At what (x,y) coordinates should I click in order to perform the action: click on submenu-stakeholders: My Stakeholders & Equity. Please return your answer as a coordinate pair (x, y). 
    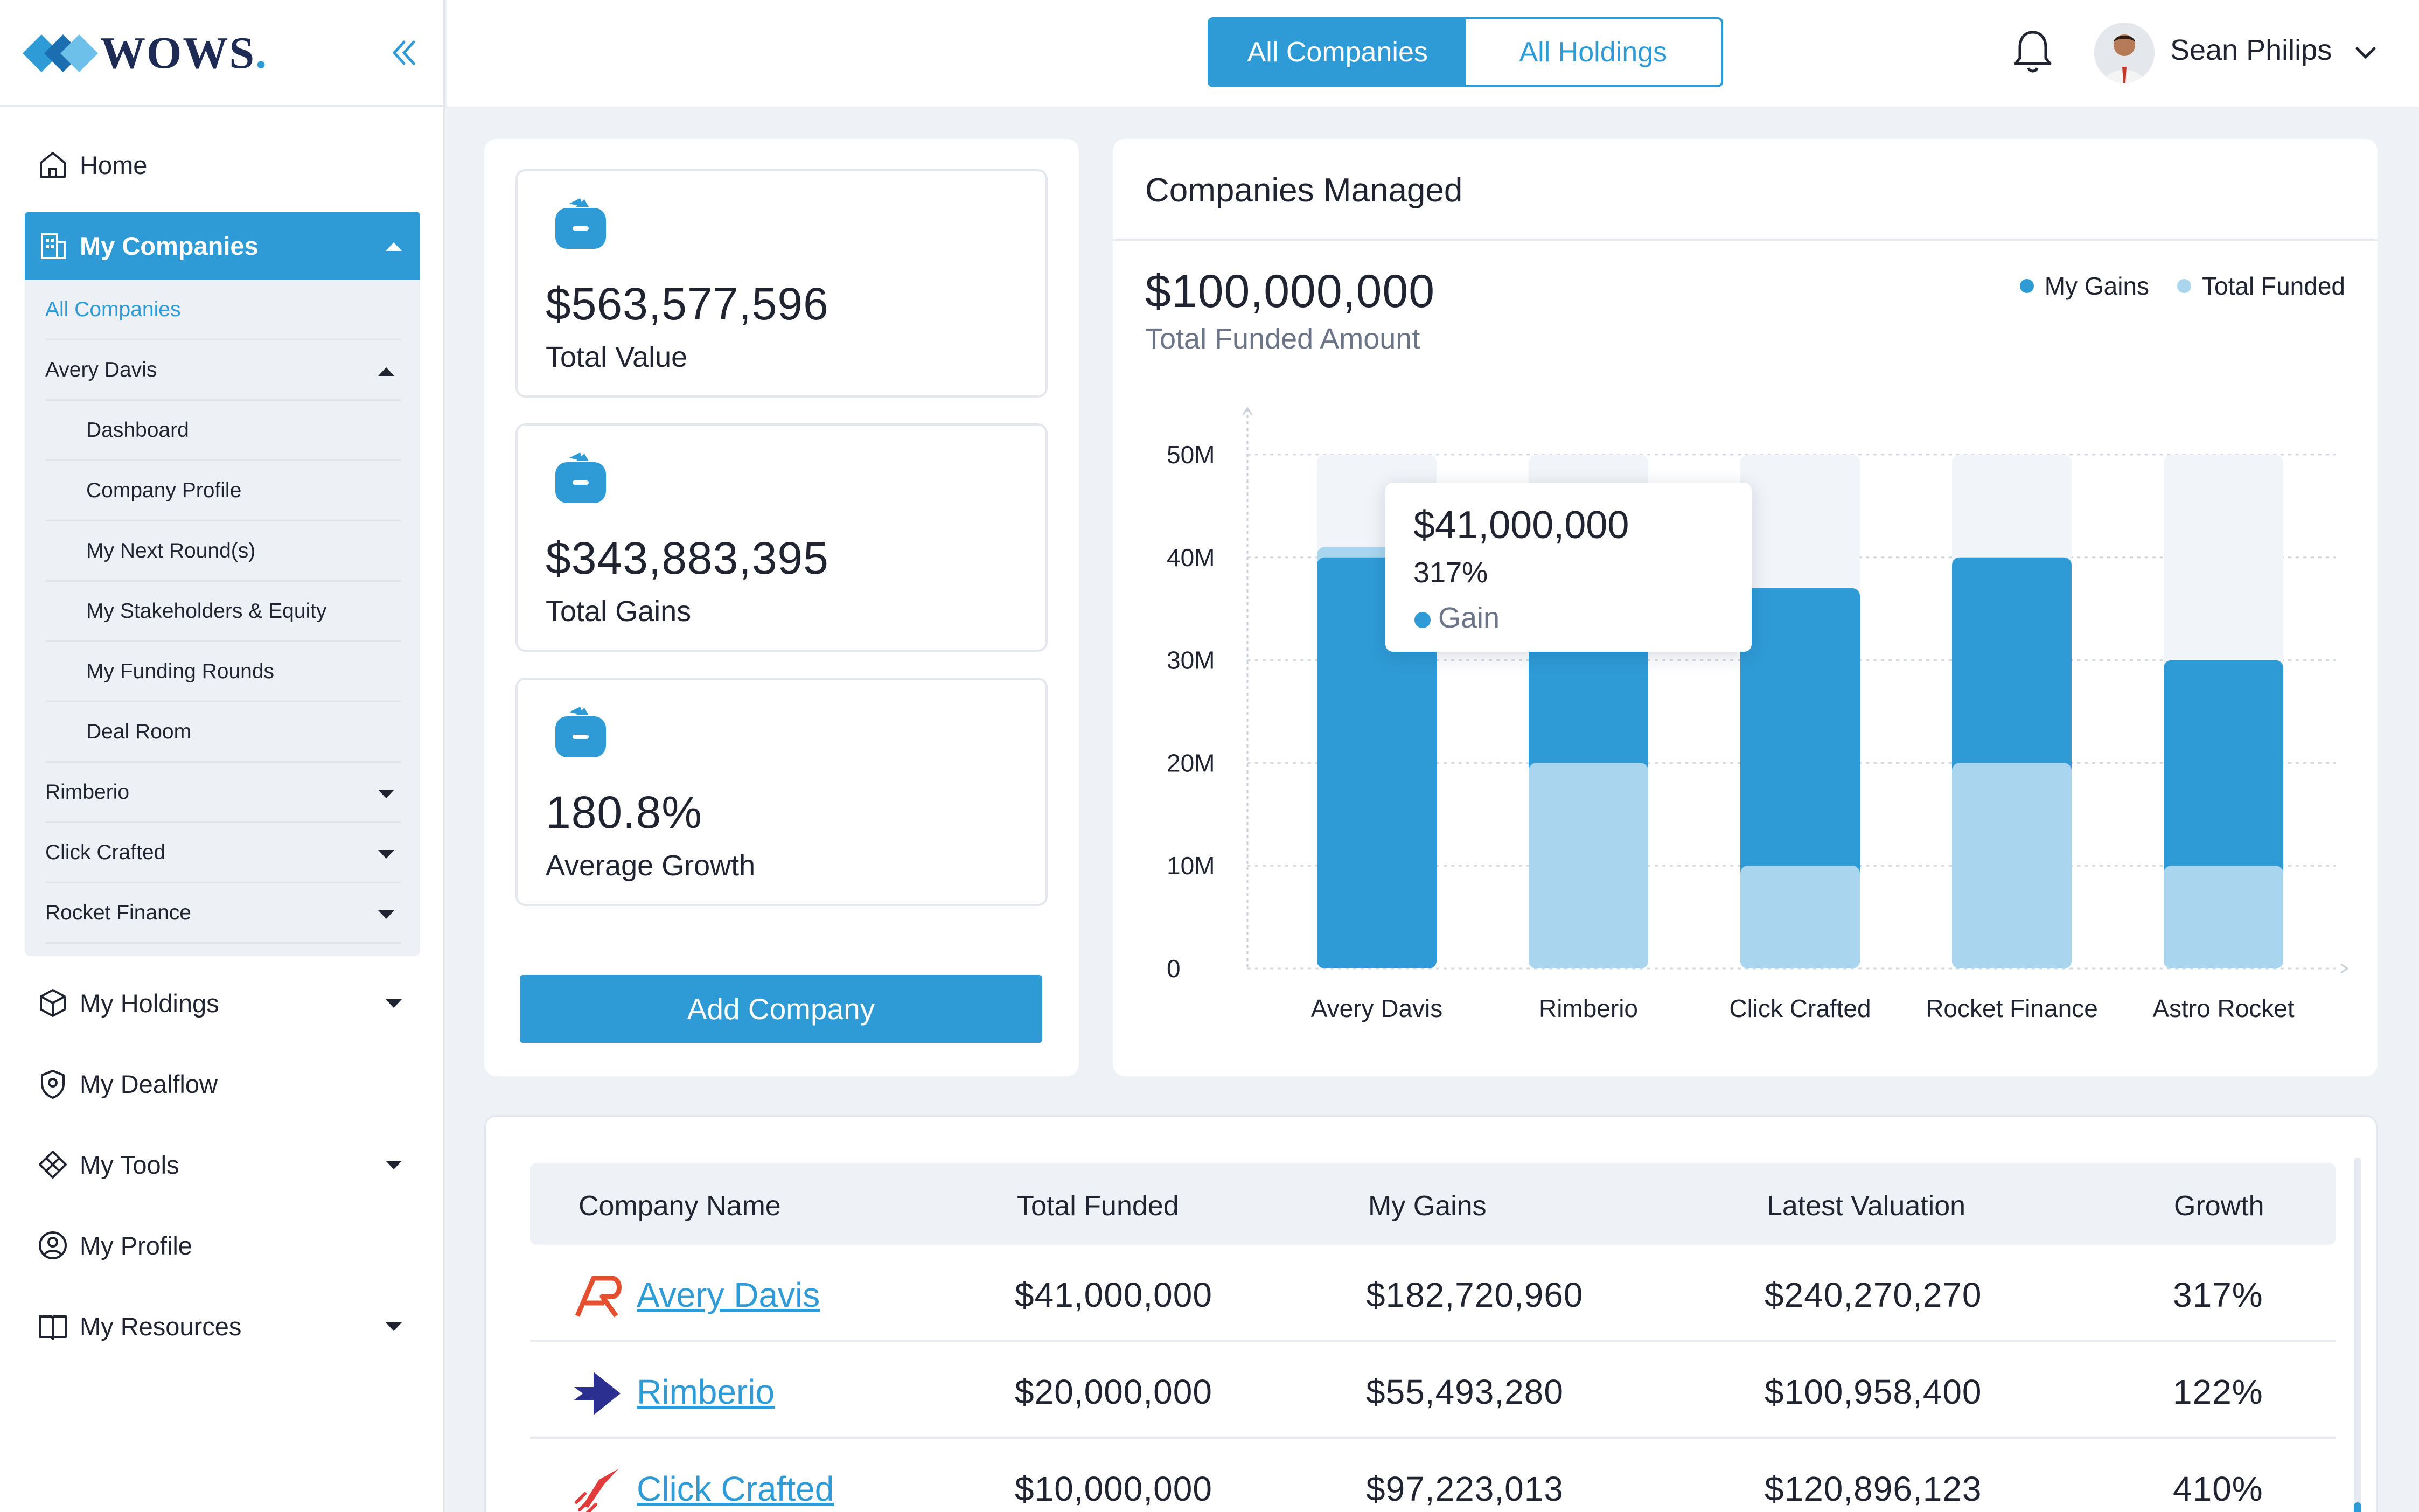
    Looking at the image, I should click on (223, 612).